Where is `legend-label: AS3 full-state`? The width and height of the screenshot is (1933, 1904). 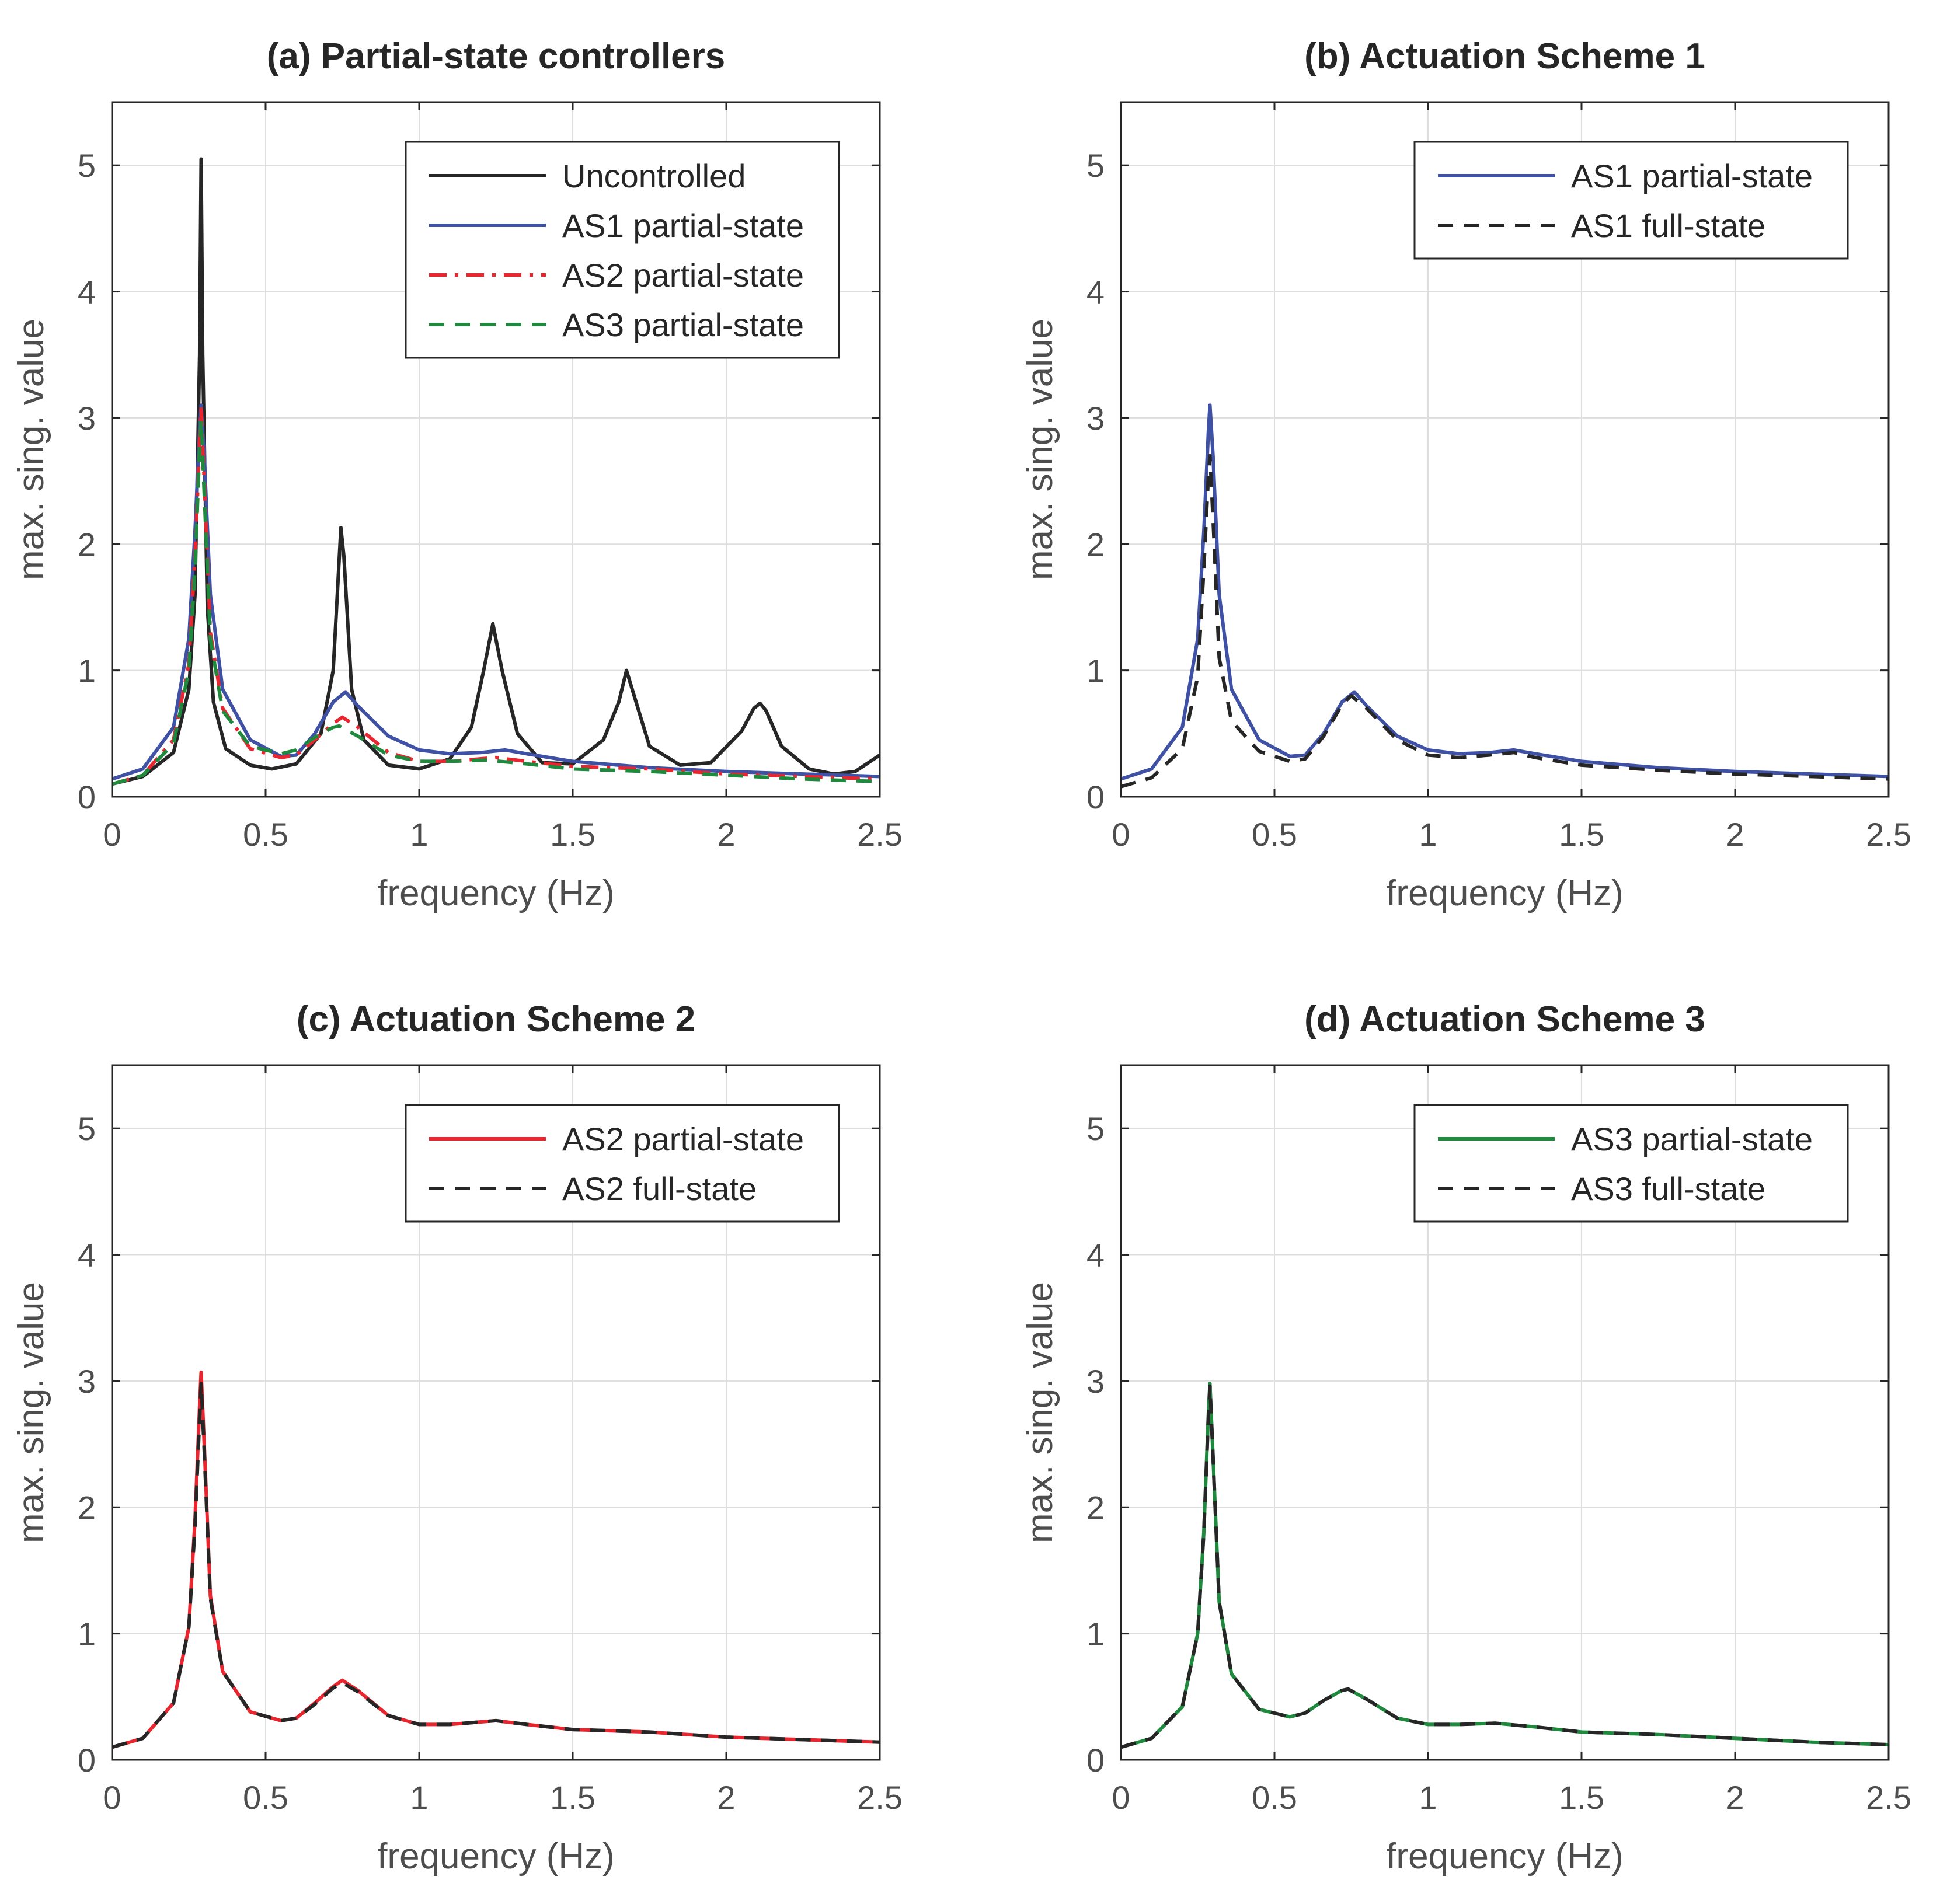 legend-label: AS3 full-state is located at coordinates (1668, 1188).